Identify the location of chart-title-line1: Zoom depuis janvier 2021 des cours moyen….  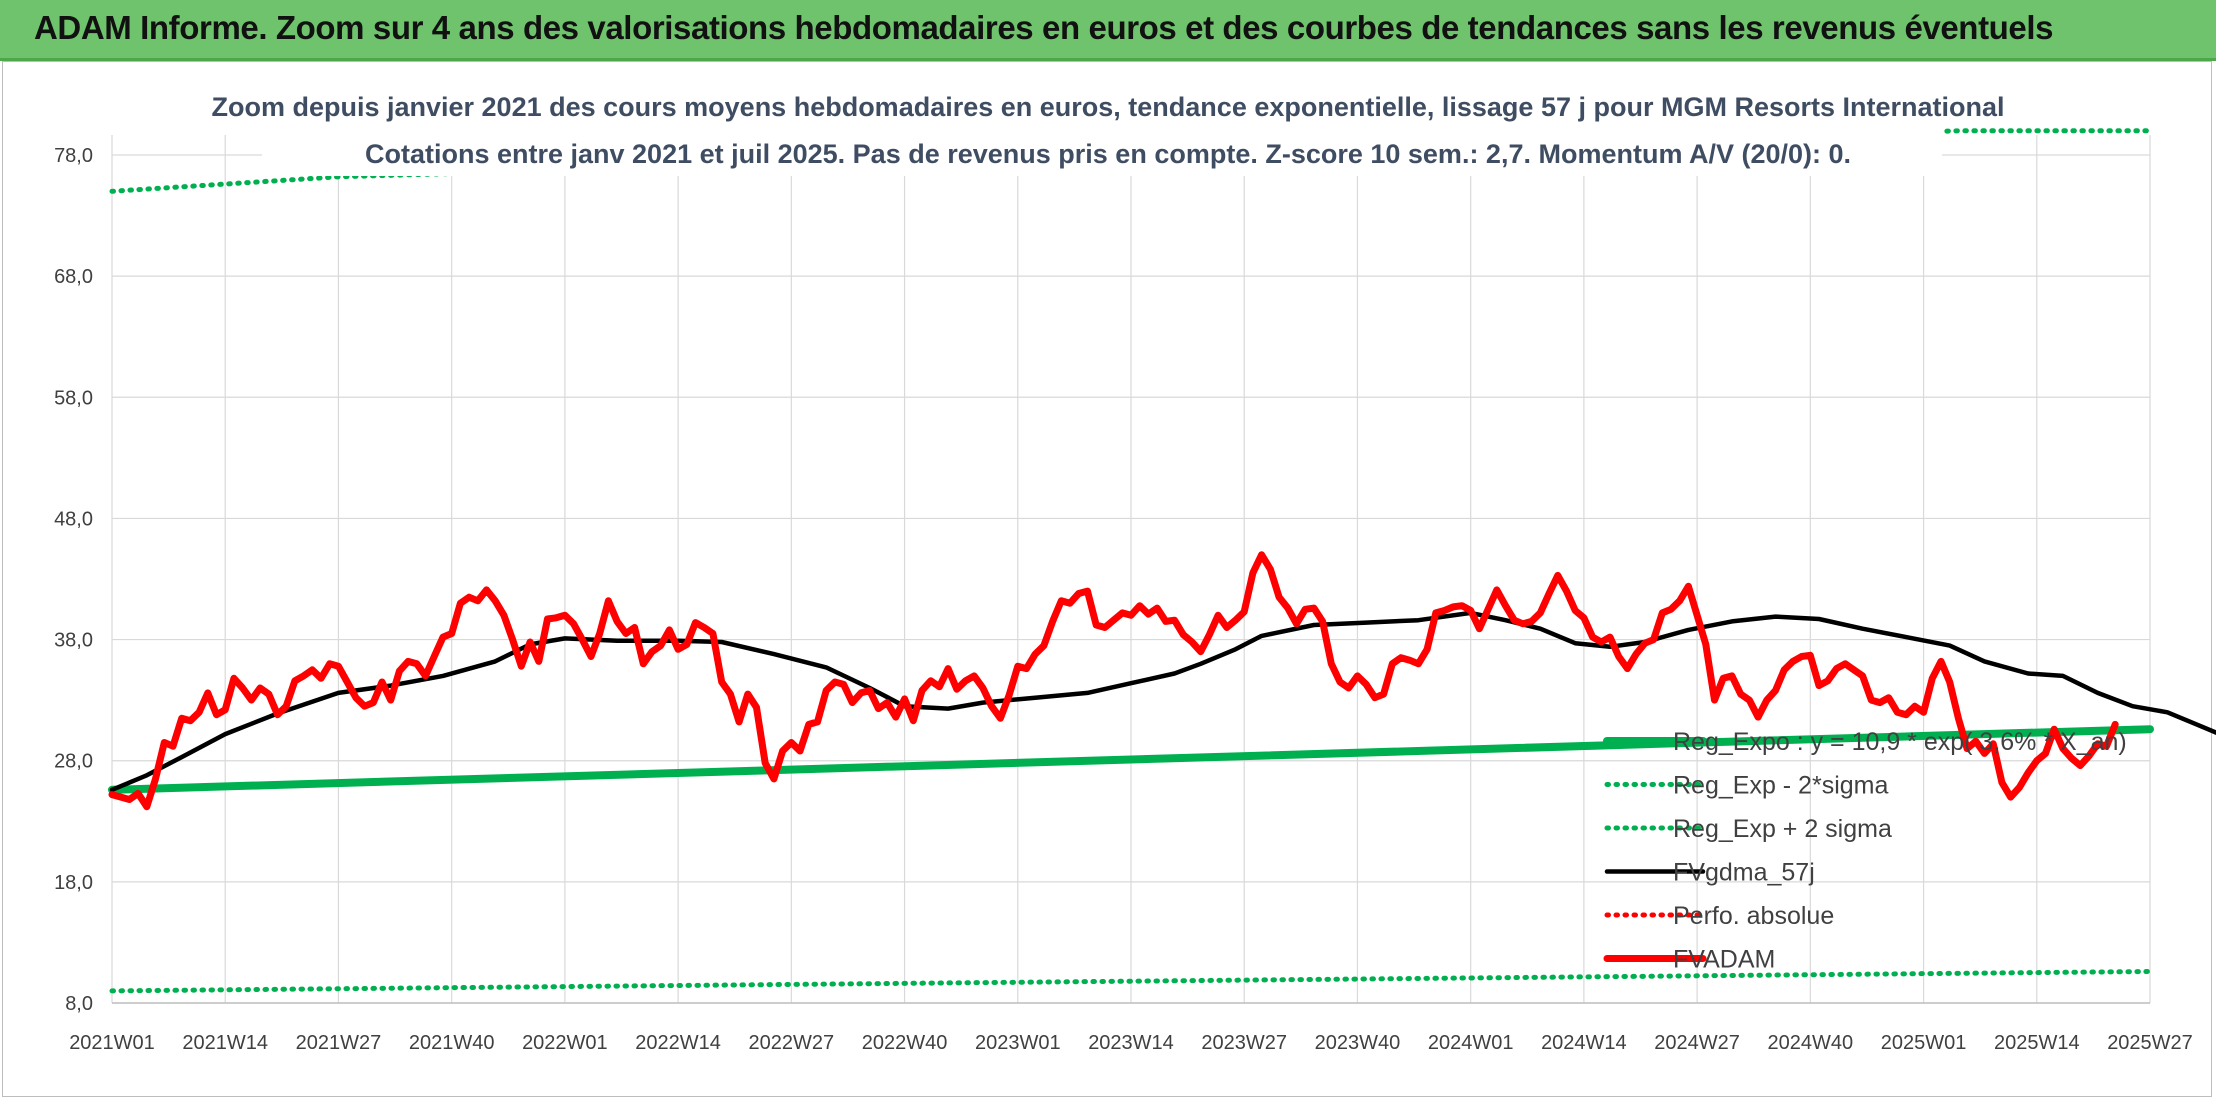
(1107, 107).